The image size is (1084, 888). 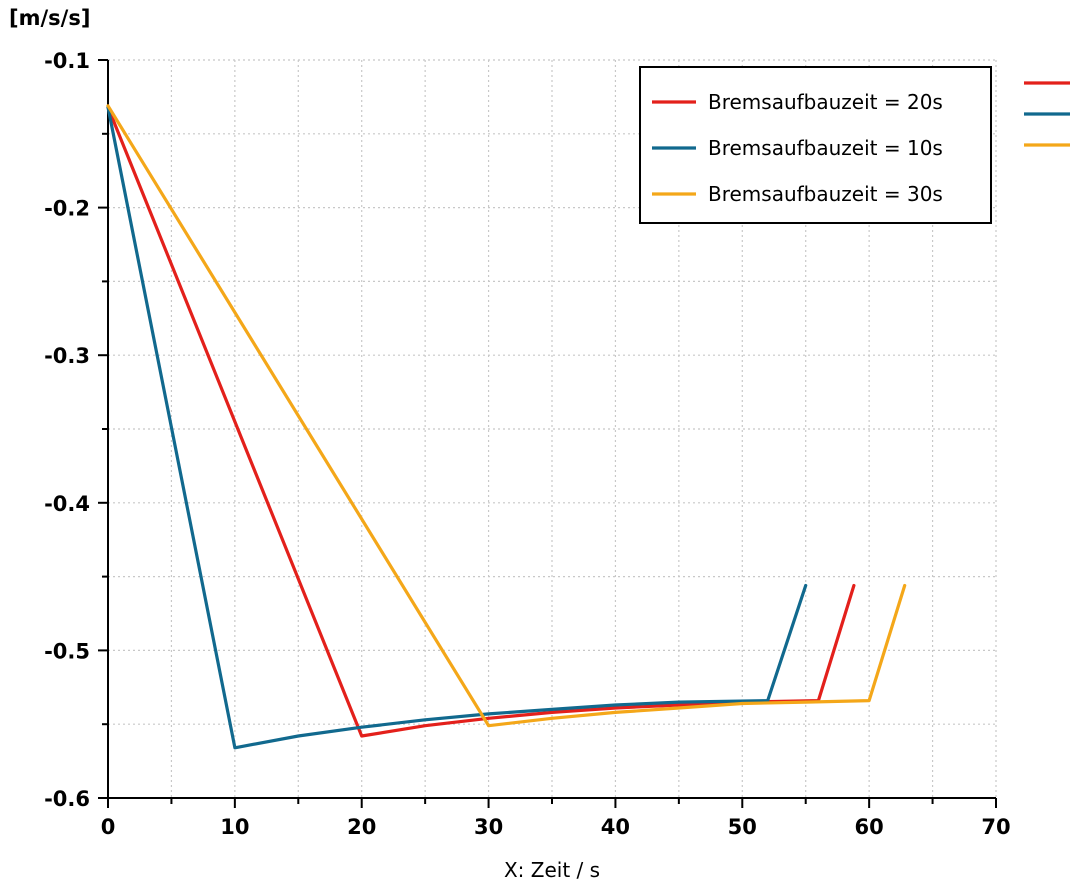 I want to click on y-tick-label: -0.6, so click(x=67, y=799).